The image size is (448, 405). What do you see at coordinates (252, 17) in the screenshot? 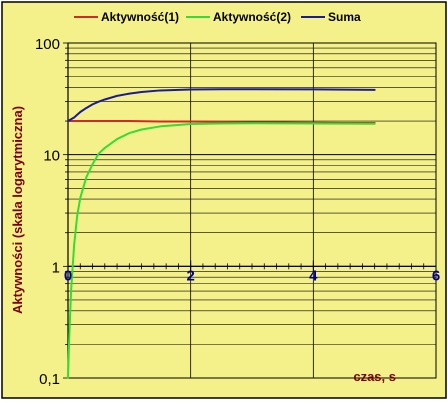
I see `legend-label: Aktywność(2)` at bounding box center [252, 17].